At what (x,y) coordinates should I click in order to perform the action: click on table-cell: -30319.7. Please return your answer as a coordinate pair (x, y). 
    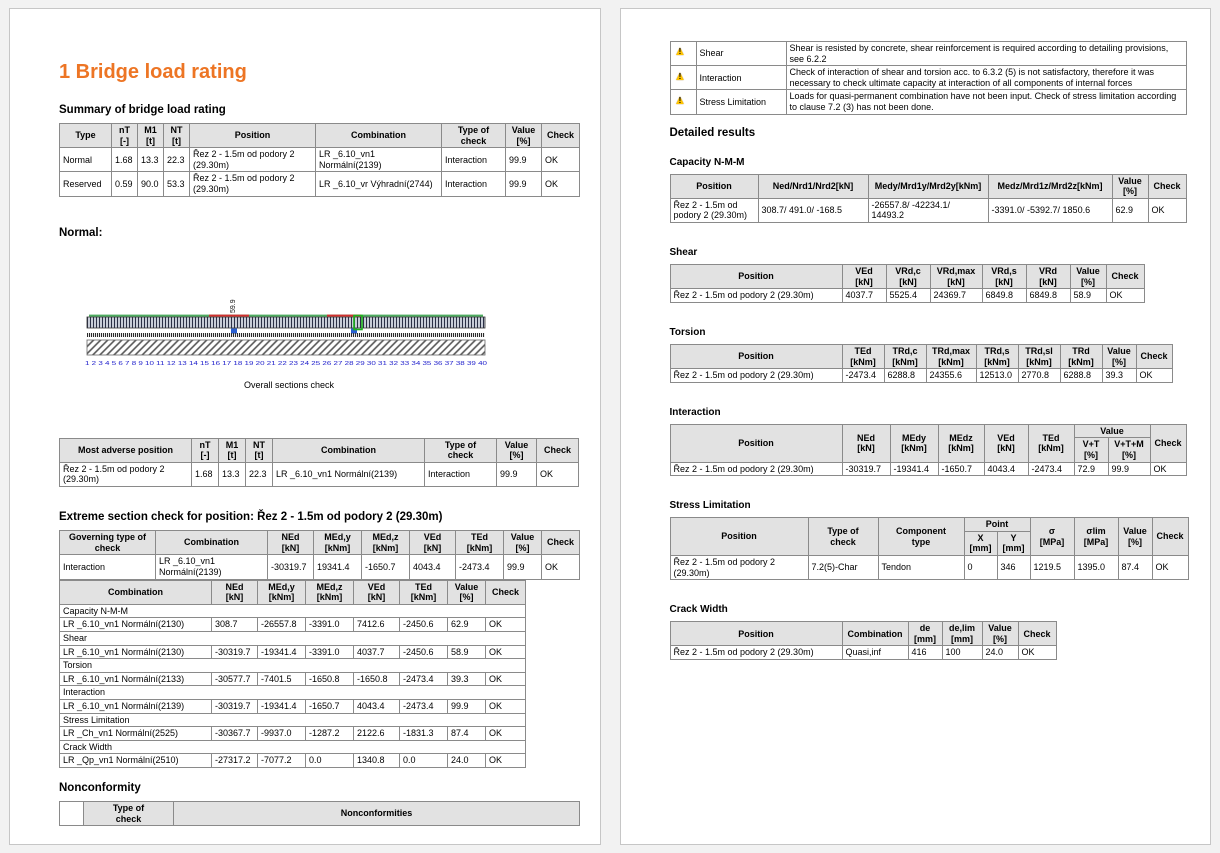
    Looking at the image, I should click on (866, 469).